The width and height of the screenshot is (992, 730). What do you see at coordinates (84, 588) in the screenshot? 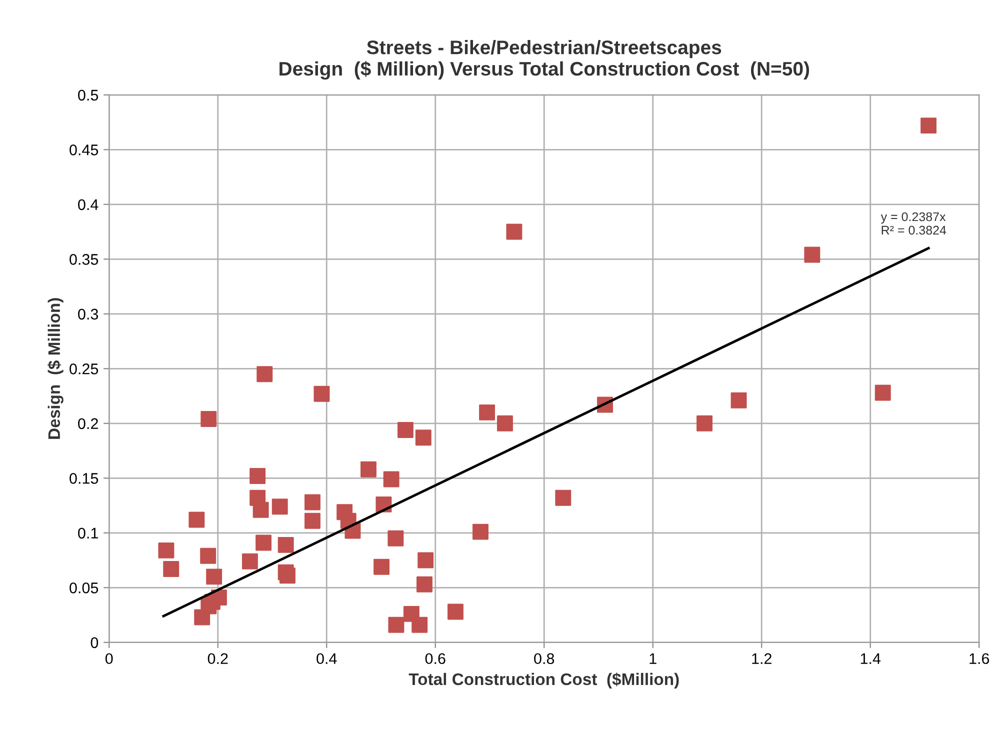
I see `y-tick-label: 0.05` at bounding box center [84, 588].